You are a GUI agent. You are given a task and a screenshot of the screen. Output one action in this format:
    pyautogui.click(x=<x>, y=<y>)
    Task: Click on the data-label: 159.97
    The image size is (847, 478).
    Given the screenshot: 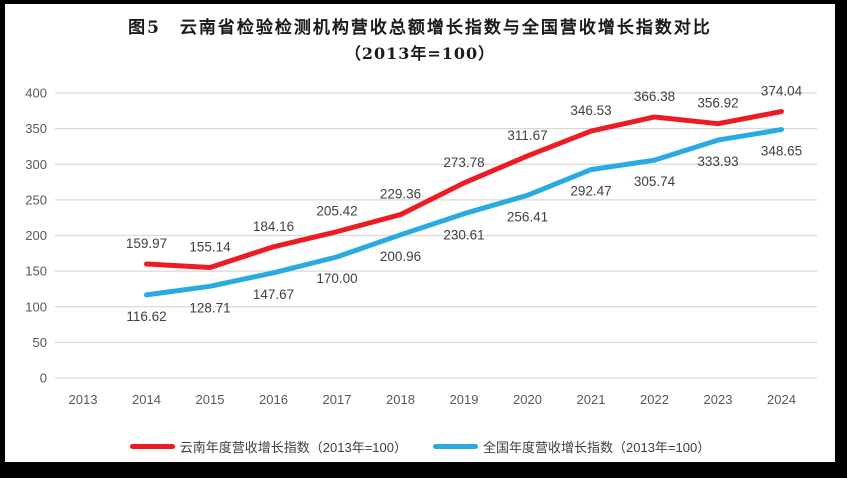 What is the action you would take?
    pyautogui.click(x=146, y=243)
    